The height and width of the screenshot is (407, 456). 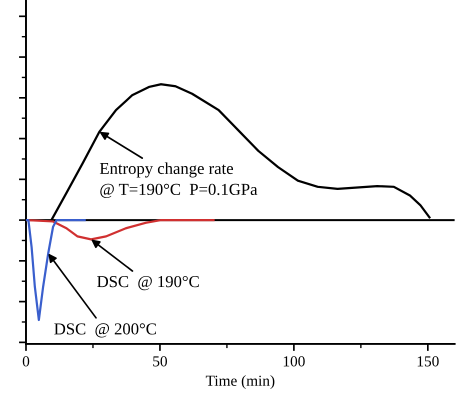 What do you see at coordinates (240, 382) in the screenshot?
I see `x-axis-title: Time (min)` at bounding box center [240, 382].